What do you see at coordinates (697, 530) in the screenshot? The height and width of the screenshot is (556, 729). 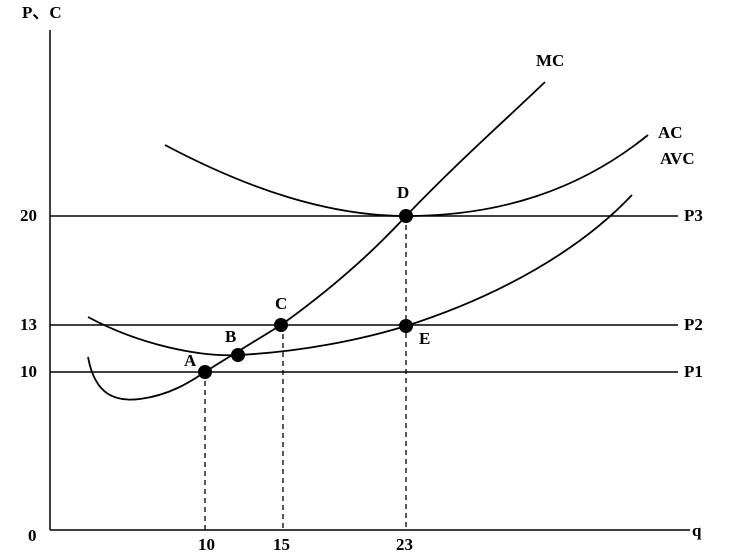 I see `x-axis-label: q` at bounding box center [697, 530].